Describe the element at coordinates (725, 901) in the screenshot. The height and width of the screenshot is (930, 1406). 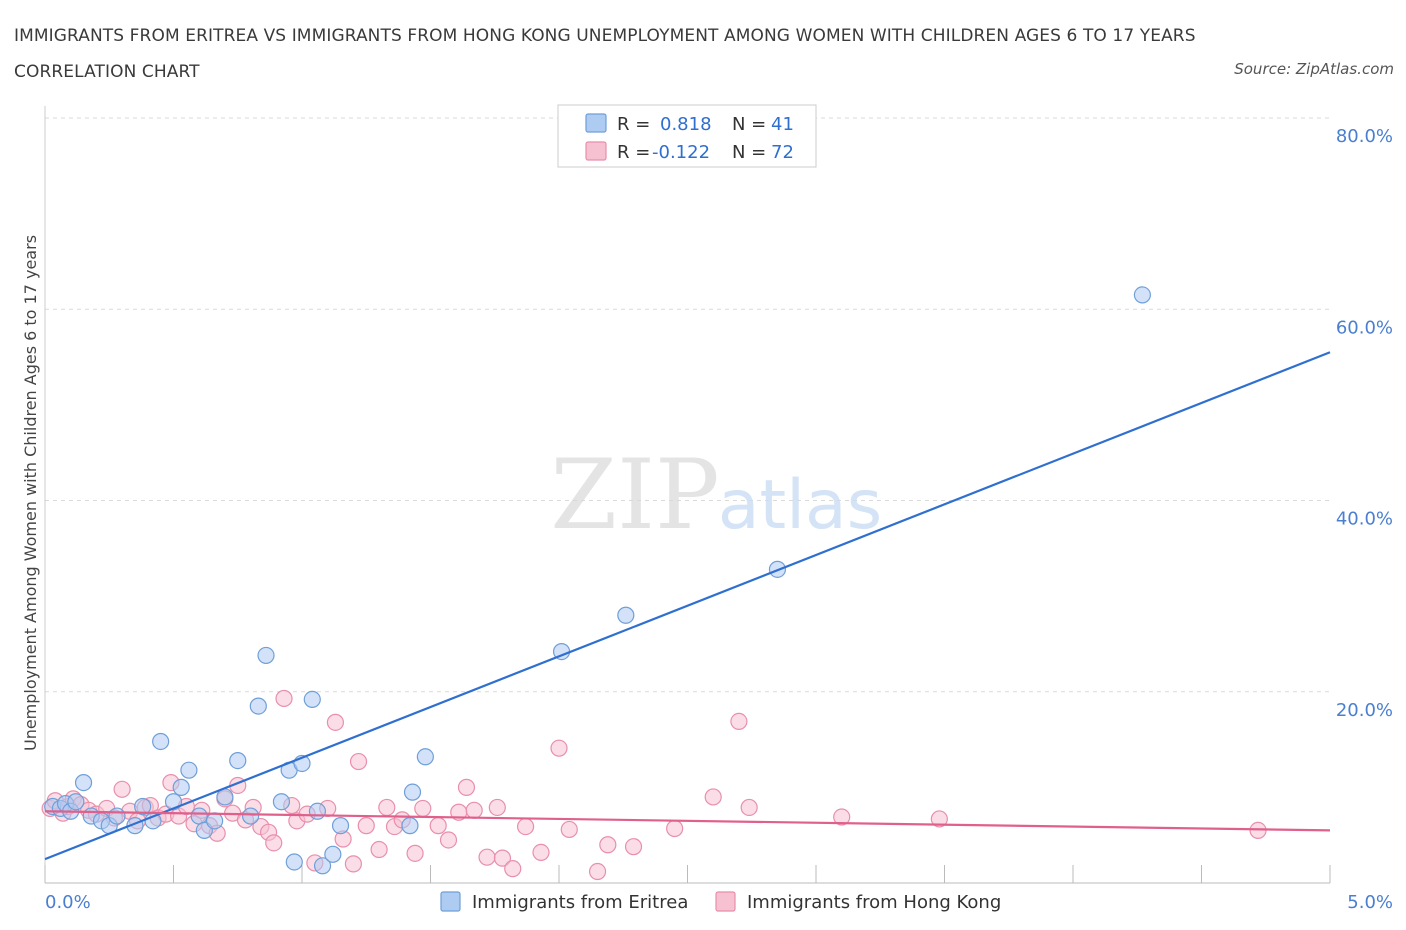
I see `legend-hongkong-swatch` at that location.